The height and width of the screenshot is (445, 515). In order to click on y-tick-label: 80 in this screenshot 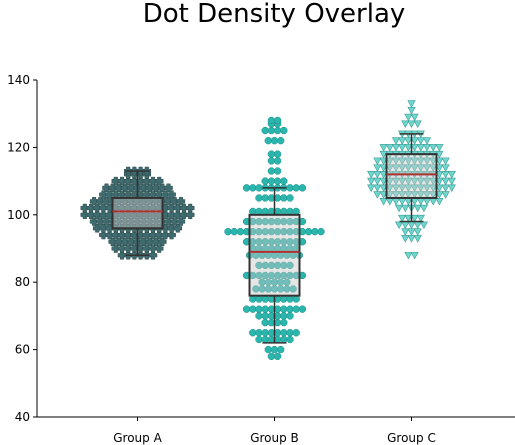, I will do `click(22, 282)`.